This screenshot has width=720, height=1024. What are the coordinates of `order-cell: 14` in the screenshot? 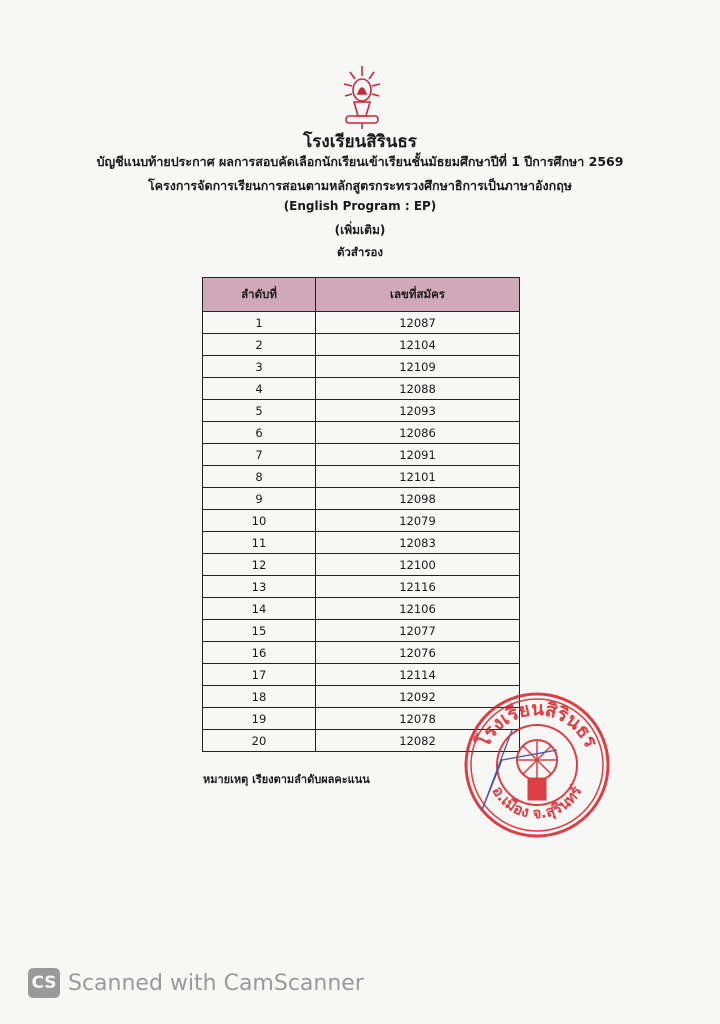 It's located at (259, 608).